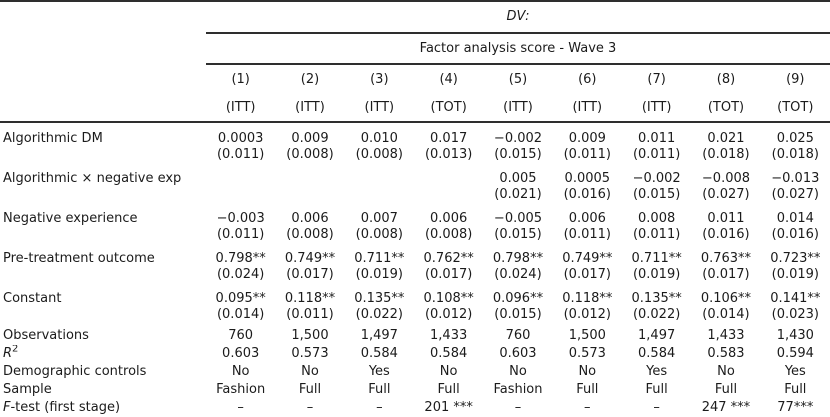  What do you see at coordinates (379, 175) in the screenshot?
I see `coef-cell` at bounding box center [379, 175].